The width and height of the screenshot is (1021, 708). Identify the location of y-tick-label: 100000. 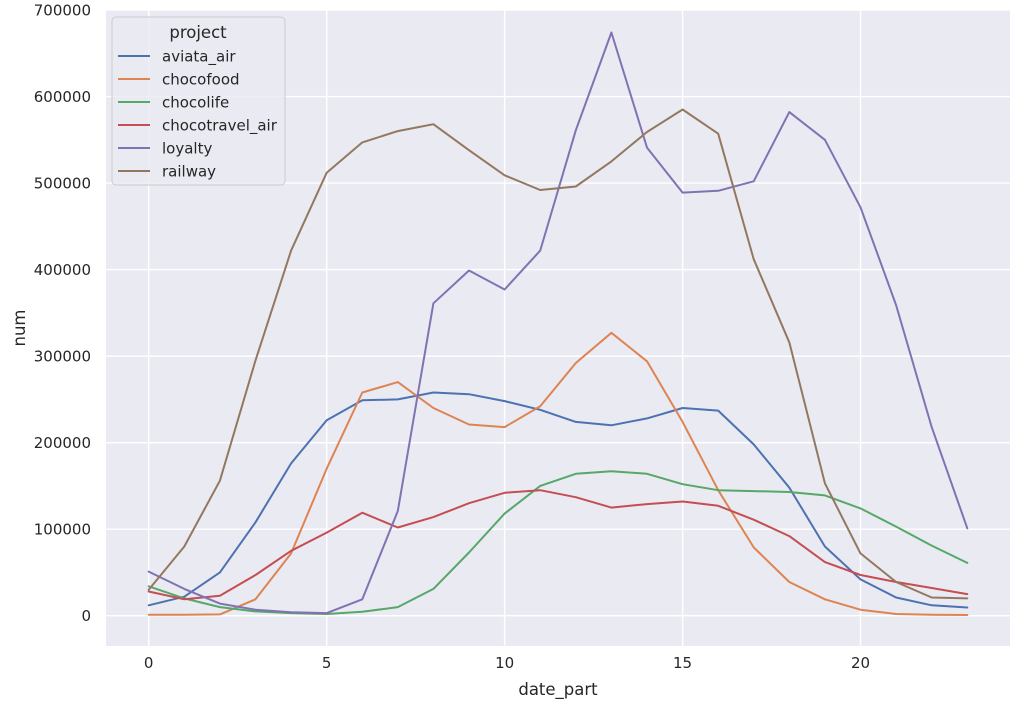
(62, 530).